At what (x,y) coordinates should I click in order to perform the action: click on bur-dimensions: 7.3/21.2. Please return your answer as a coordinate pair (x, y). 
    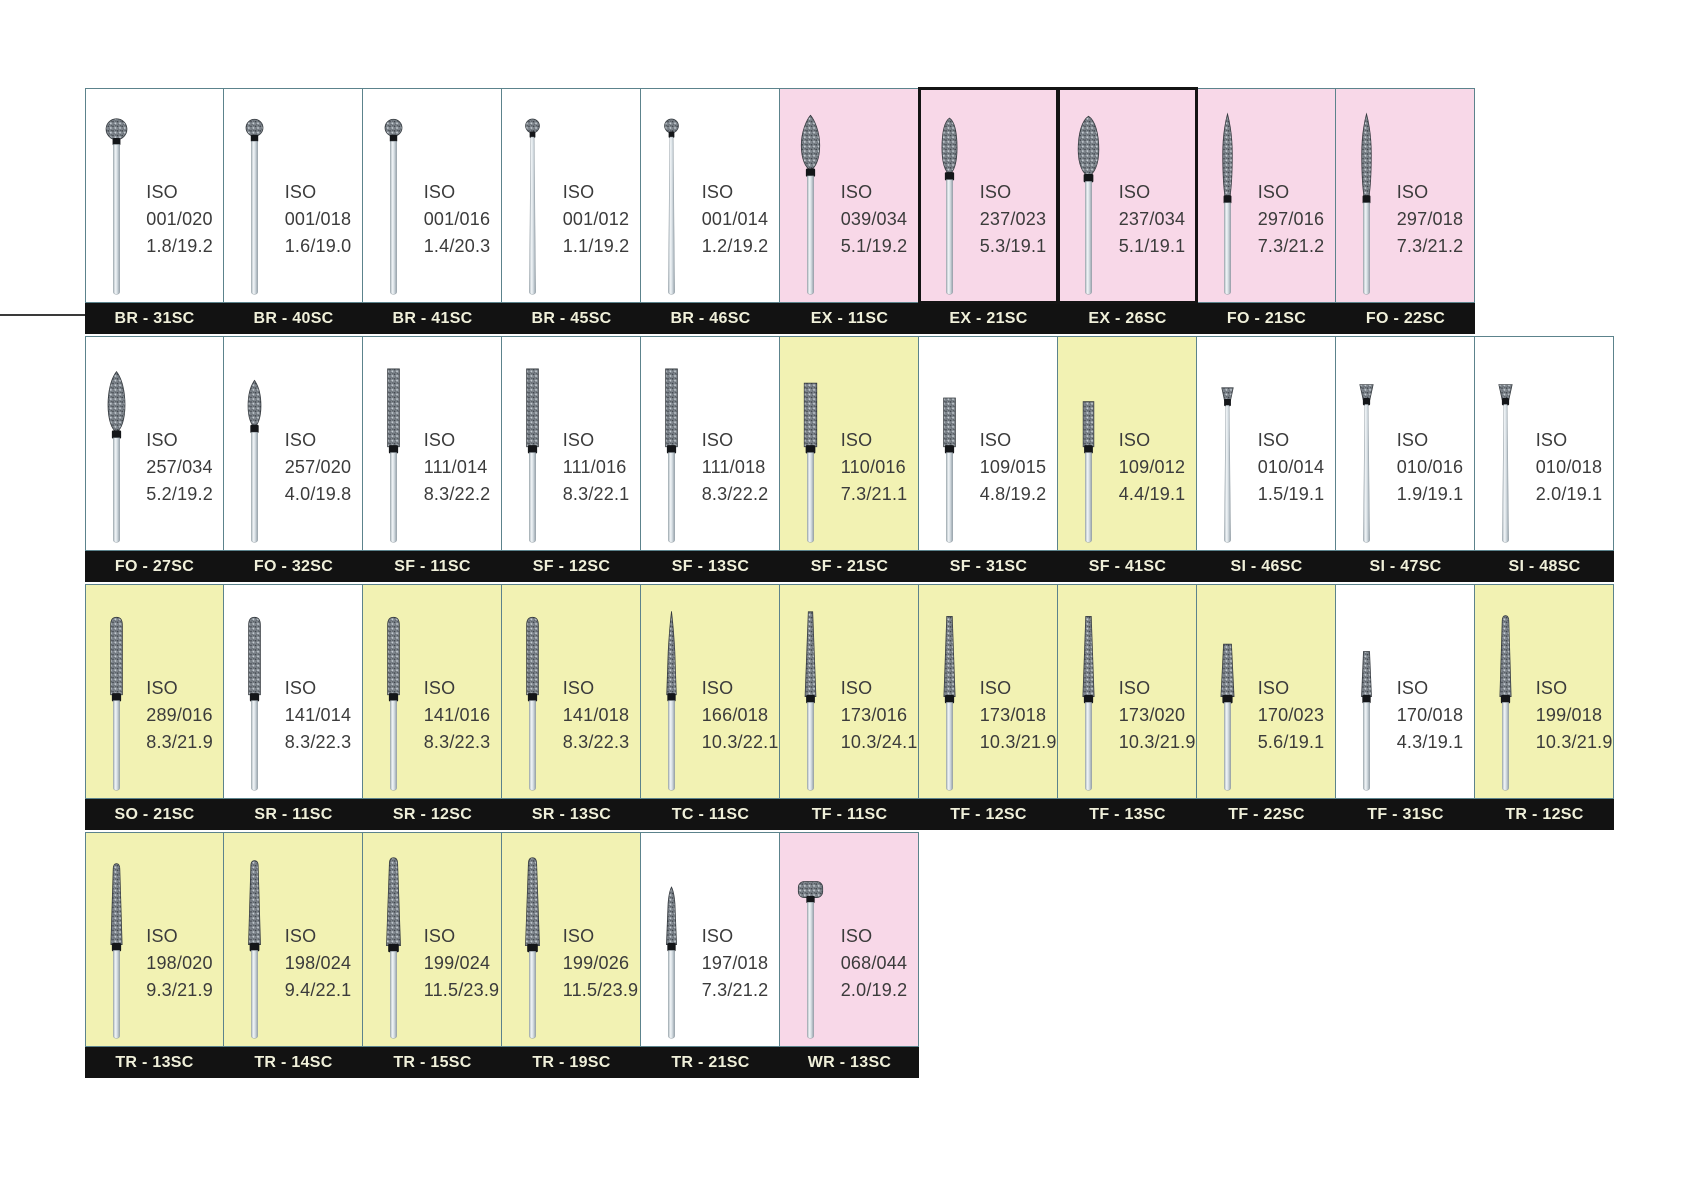
    Looking at the image, I should click on (735, 990).